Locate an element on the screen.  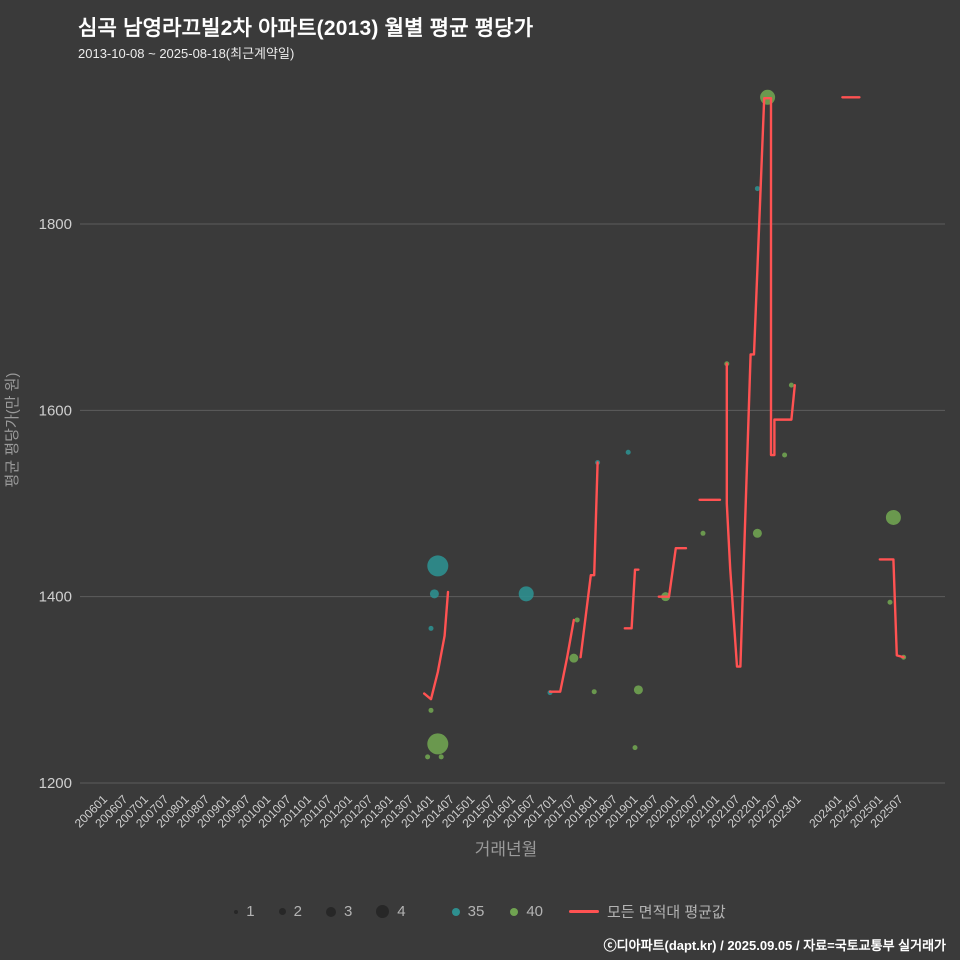
size-legend-label: 1 is located at coordinates (250, 911).